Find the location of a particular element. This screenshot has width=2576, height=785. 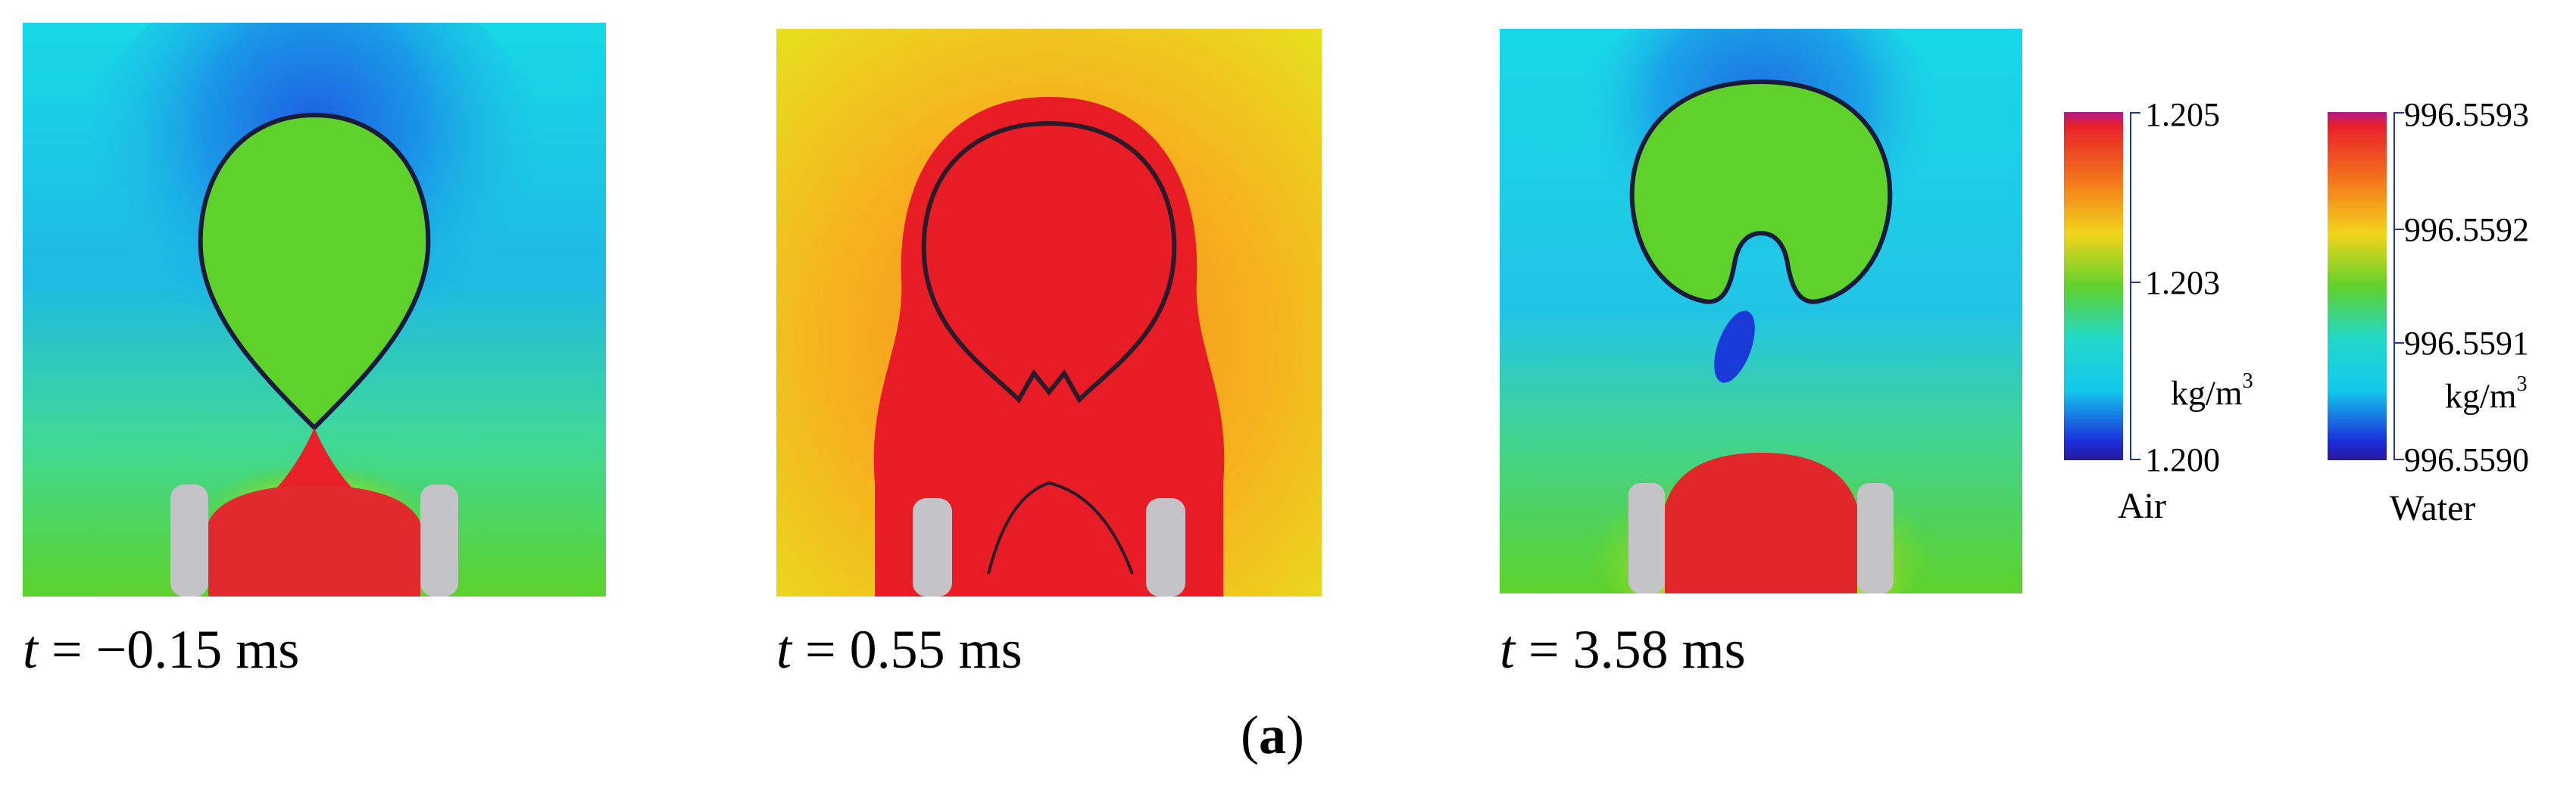

water-tick-3: 996.5593 is located at coordinates (2467, 114).